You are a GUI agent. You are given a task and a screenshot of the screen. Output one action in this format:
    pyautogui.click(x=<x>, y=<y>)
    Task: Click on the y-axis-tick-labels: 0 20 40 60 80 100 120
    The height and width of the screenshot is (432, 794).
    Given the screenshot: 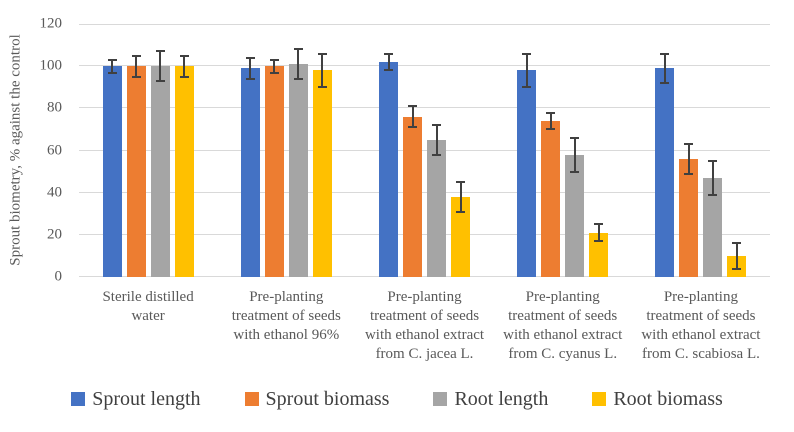 What is the action you would take?
    pyautogui.click(x=31, y=150)
    